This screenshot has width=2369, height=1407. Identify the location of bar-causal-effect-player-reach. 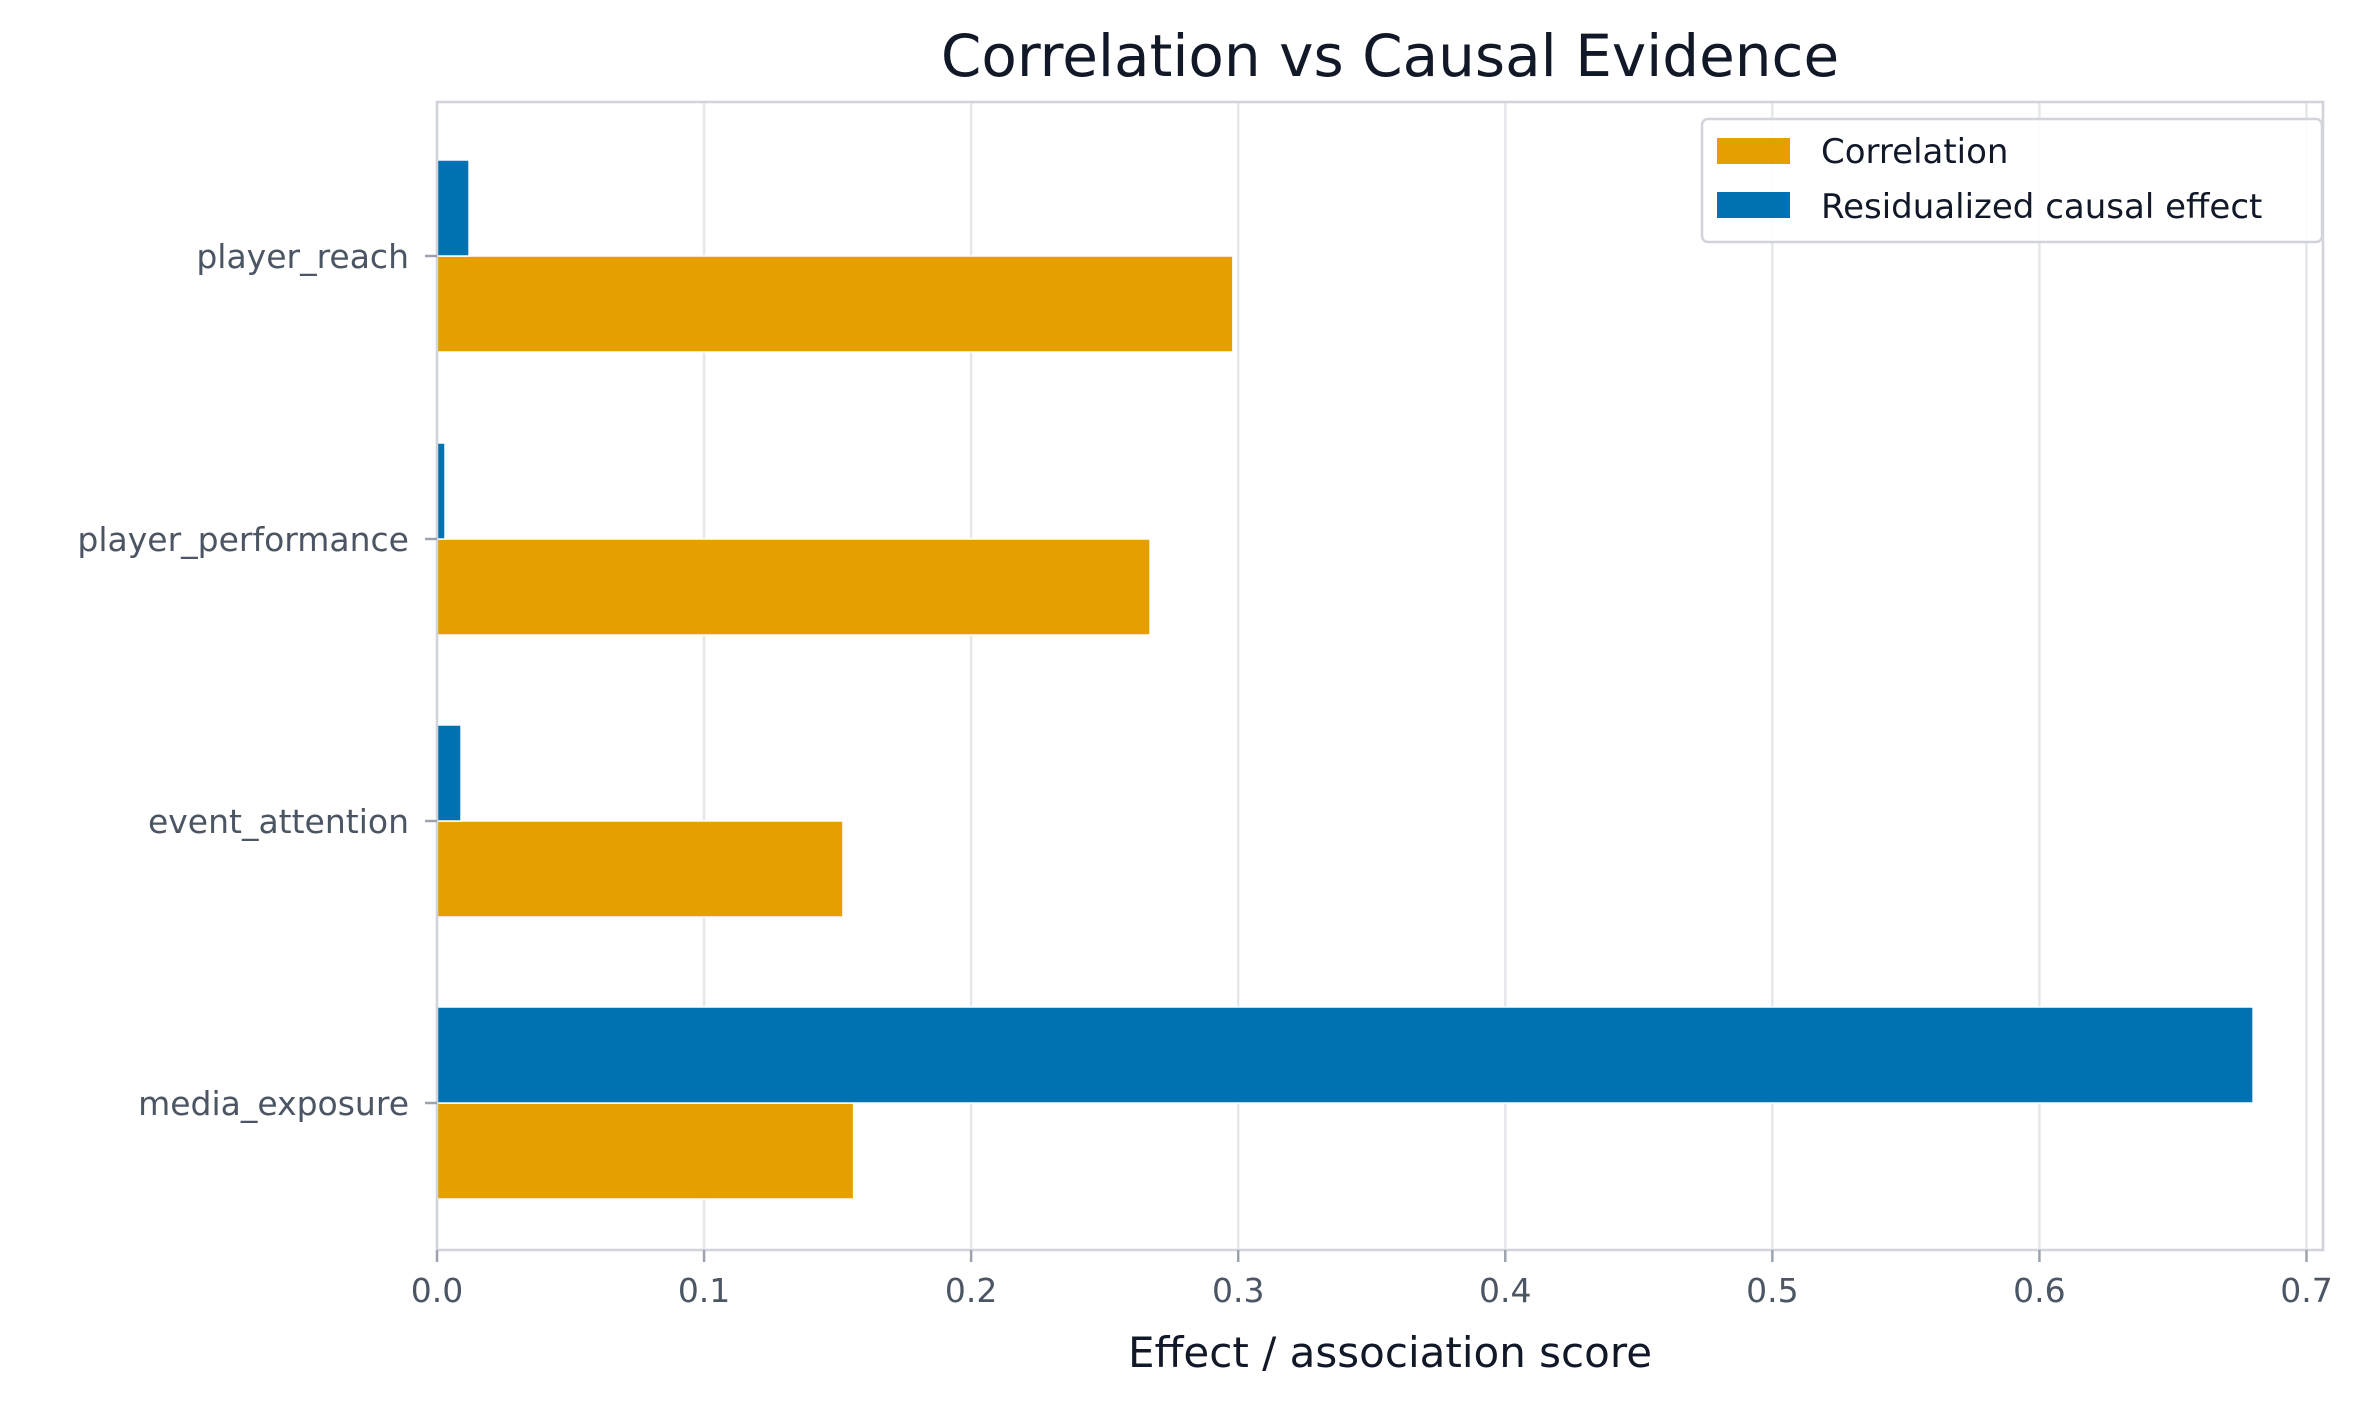
(453, 208).